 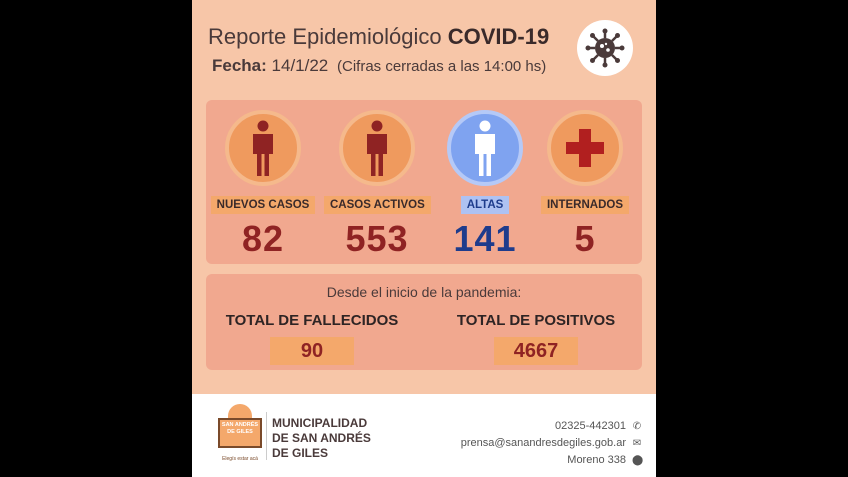 What do you see at coordinates (637, 426) in the screenshot?
I see `phone-icon: ✆` at bounding box center [637, 426].